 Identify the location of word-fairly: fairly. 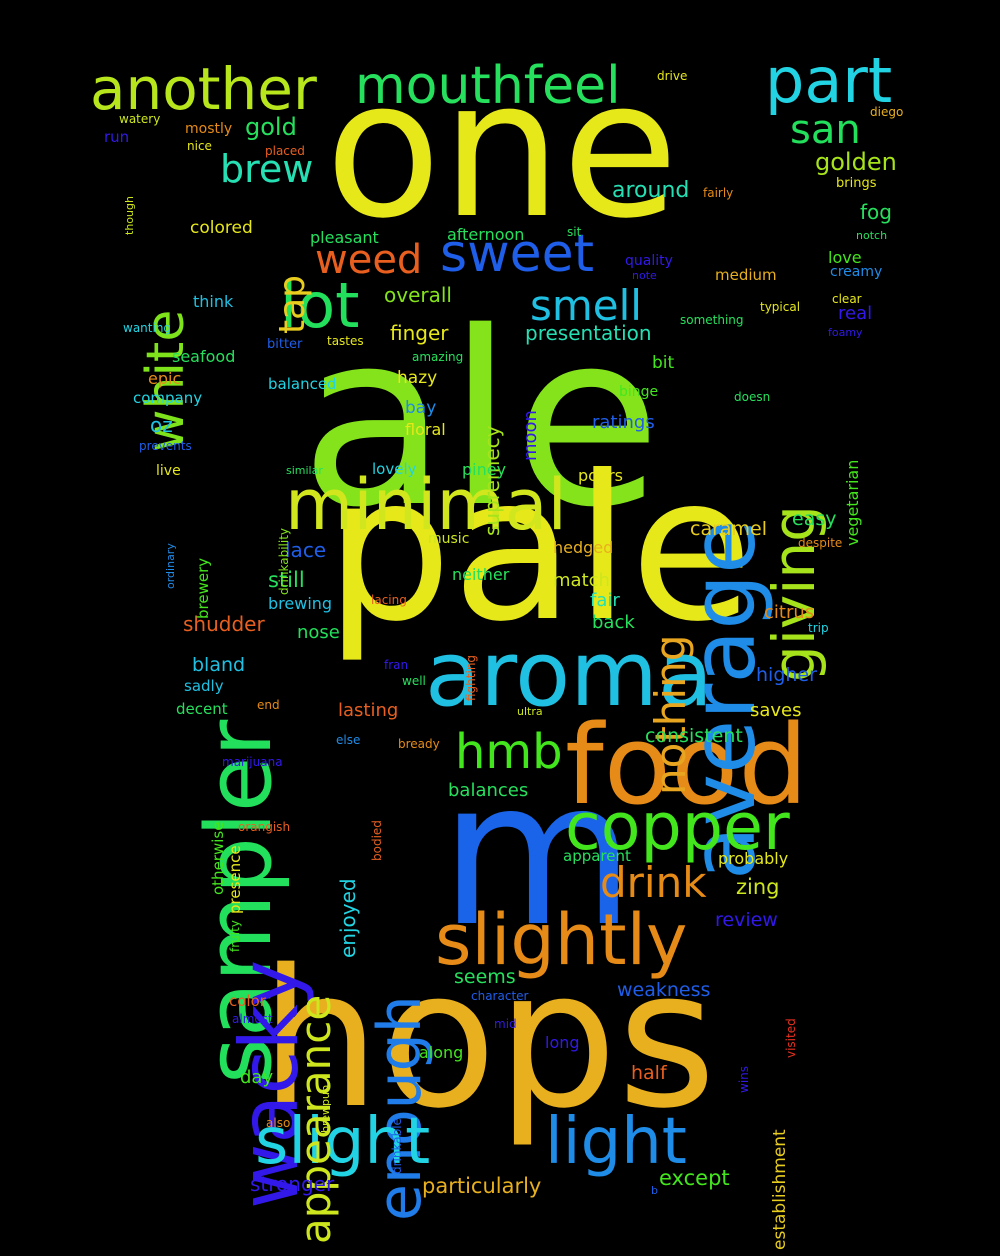
(718, 193).